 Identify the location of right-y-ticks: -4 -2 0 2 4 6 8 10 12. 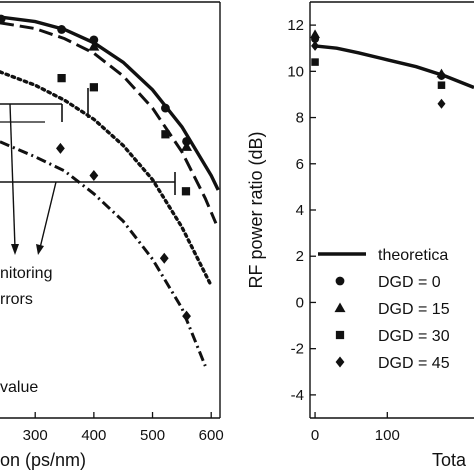
(301, 210).